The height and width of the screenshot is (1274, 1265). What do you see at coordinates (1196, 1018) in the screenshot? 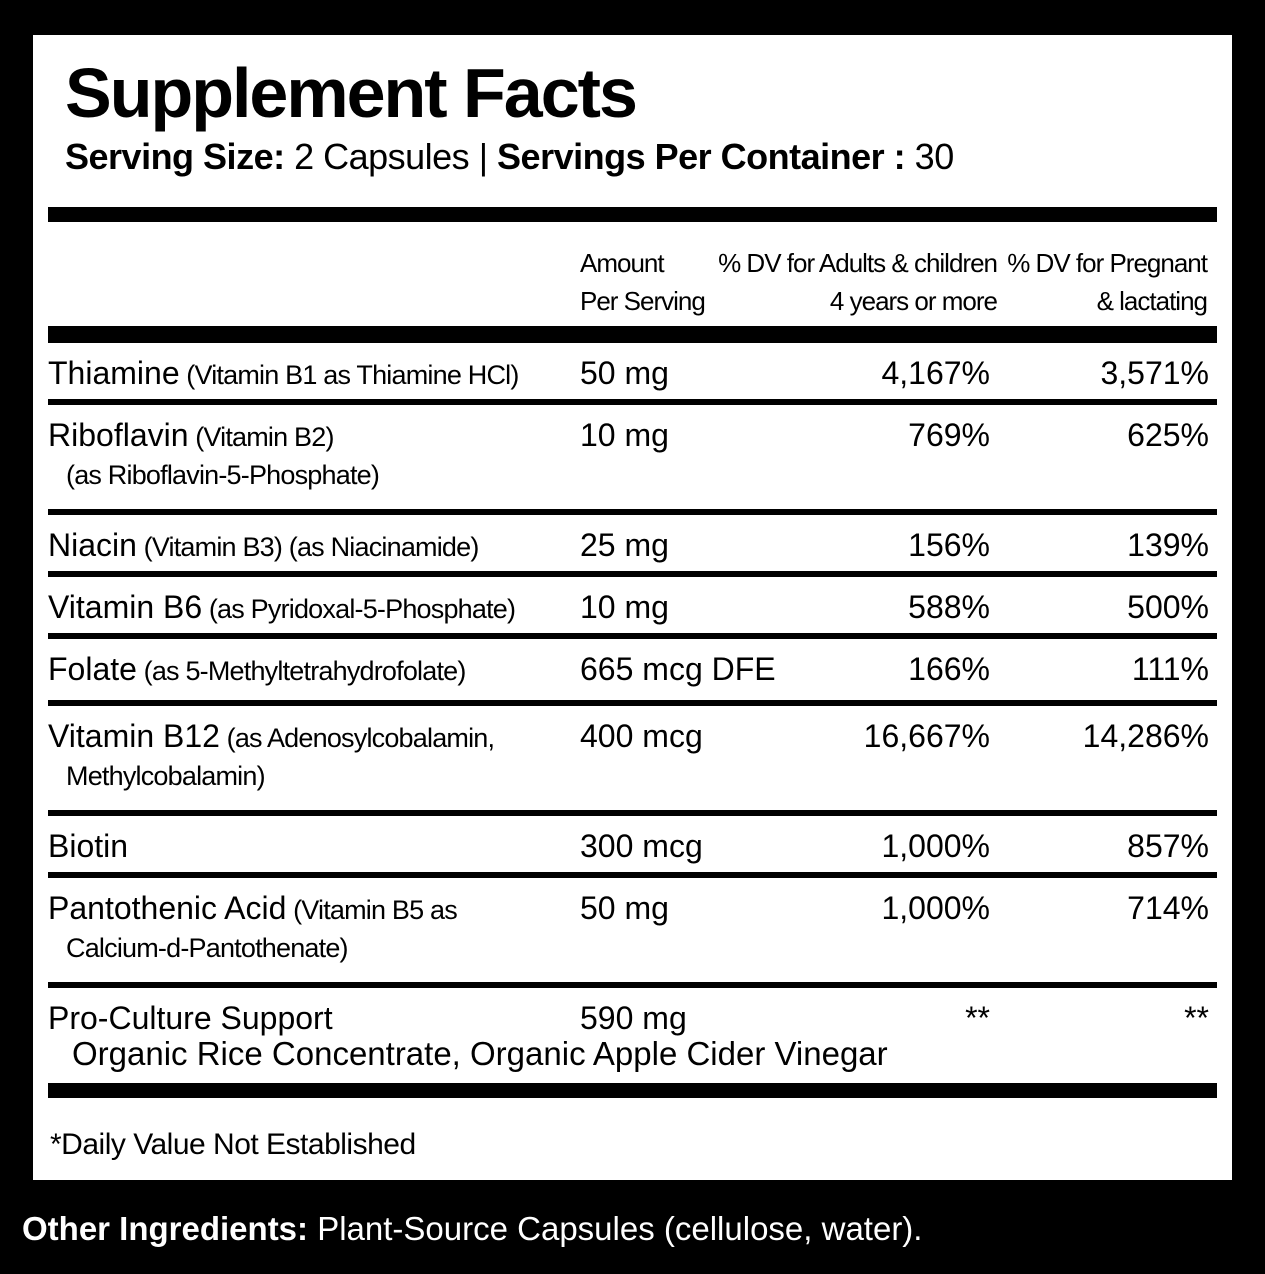
I see `dv-pregnant: **` at bounding box center [1196, 1018].